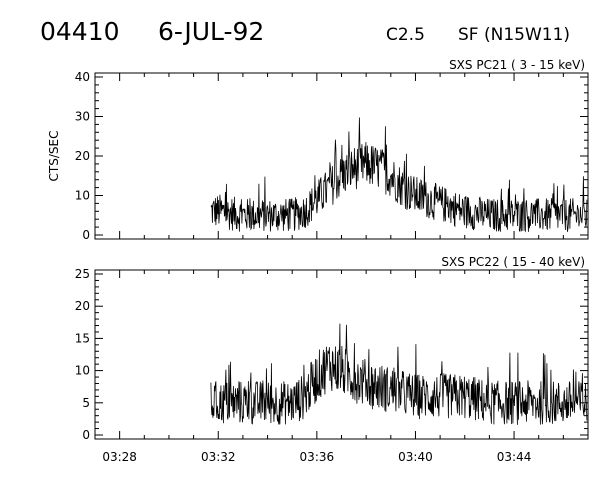 The height and width of the screenshot is (480, 600). What do you see at coordinates (211, 31) in the screenshot?
I see `event-date: 6-JUL-92` at bounding box center [211, 31].